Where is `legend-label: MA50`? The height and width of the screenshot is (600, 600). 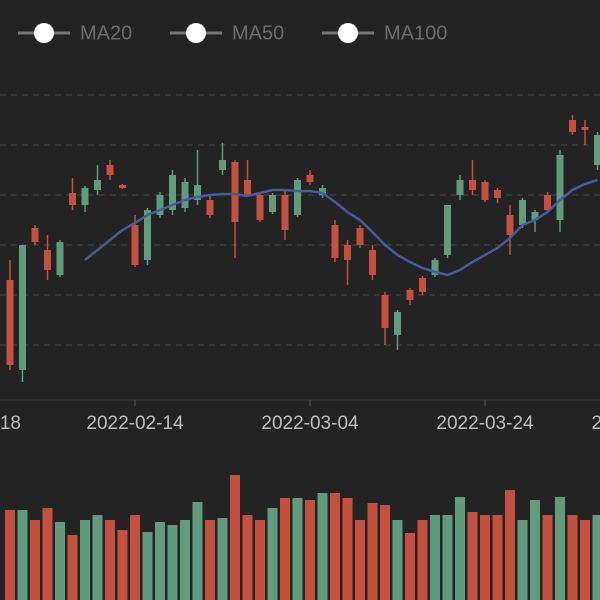 legend-label: MA50 is located at coordinates (258, 33).